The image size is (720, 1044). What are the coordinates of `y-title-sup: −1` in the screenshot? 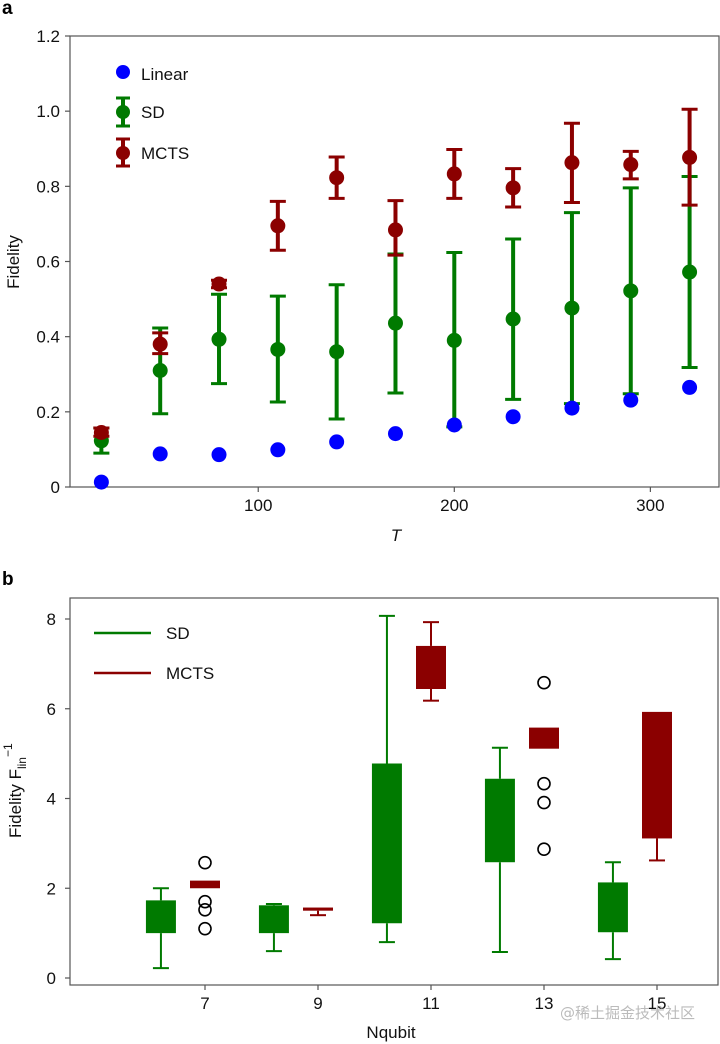 It's located at (8, 750).